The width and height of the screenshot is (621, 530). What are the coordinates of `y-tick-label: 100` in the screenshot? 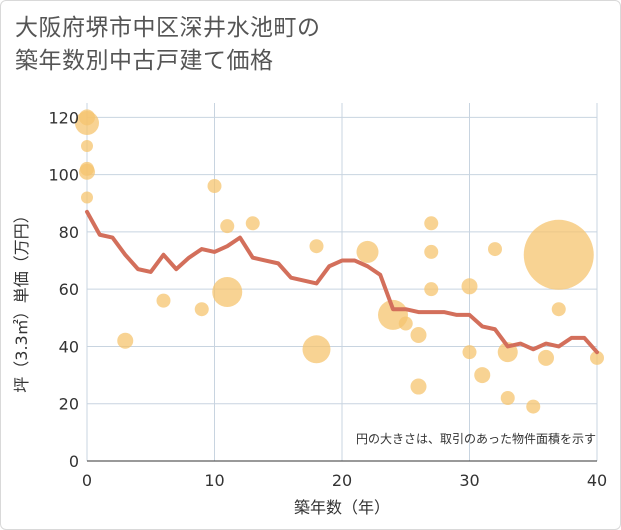 It's located at (63, 175).